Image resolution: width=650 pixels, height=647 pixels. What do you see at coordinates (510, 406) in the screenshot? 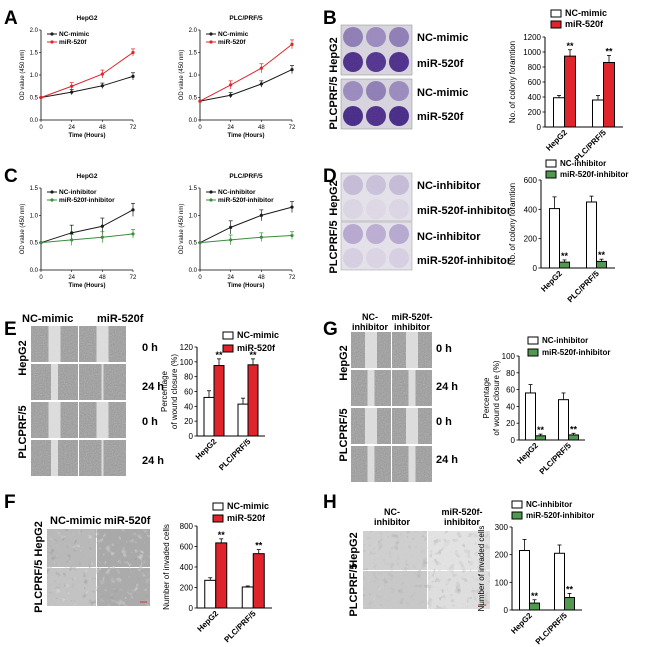
I see `y-tick-label: 40` at bounding box center [510, 406].